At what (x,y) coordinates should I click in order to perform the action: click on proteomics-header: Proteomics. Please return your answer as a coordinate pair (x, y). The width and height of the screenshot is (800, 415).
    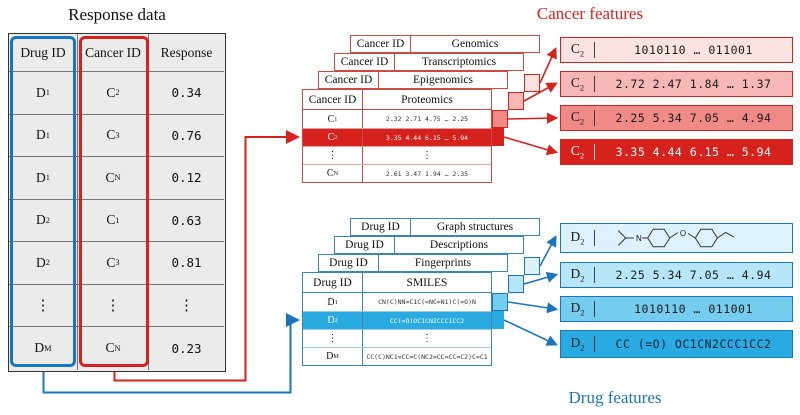
    Looking at the image, I should click on (427, 99).